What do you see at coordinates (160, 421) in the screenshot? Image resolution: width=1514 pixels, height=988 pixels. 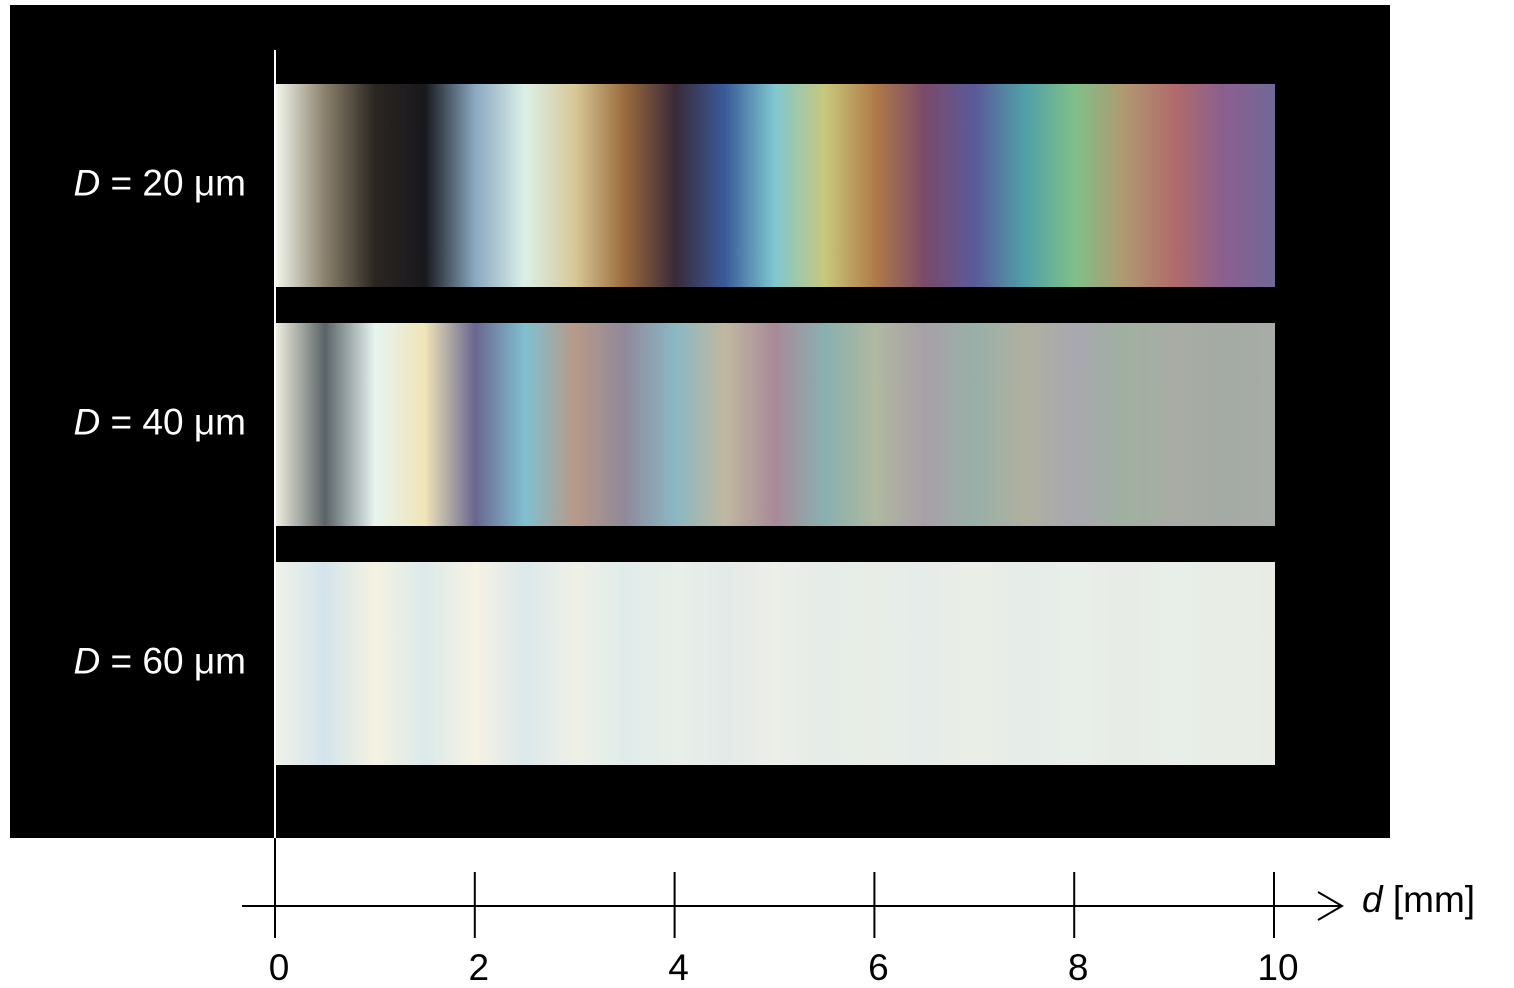 I see `strip-label: D = 40 μm` at bounding box center [160, 421].